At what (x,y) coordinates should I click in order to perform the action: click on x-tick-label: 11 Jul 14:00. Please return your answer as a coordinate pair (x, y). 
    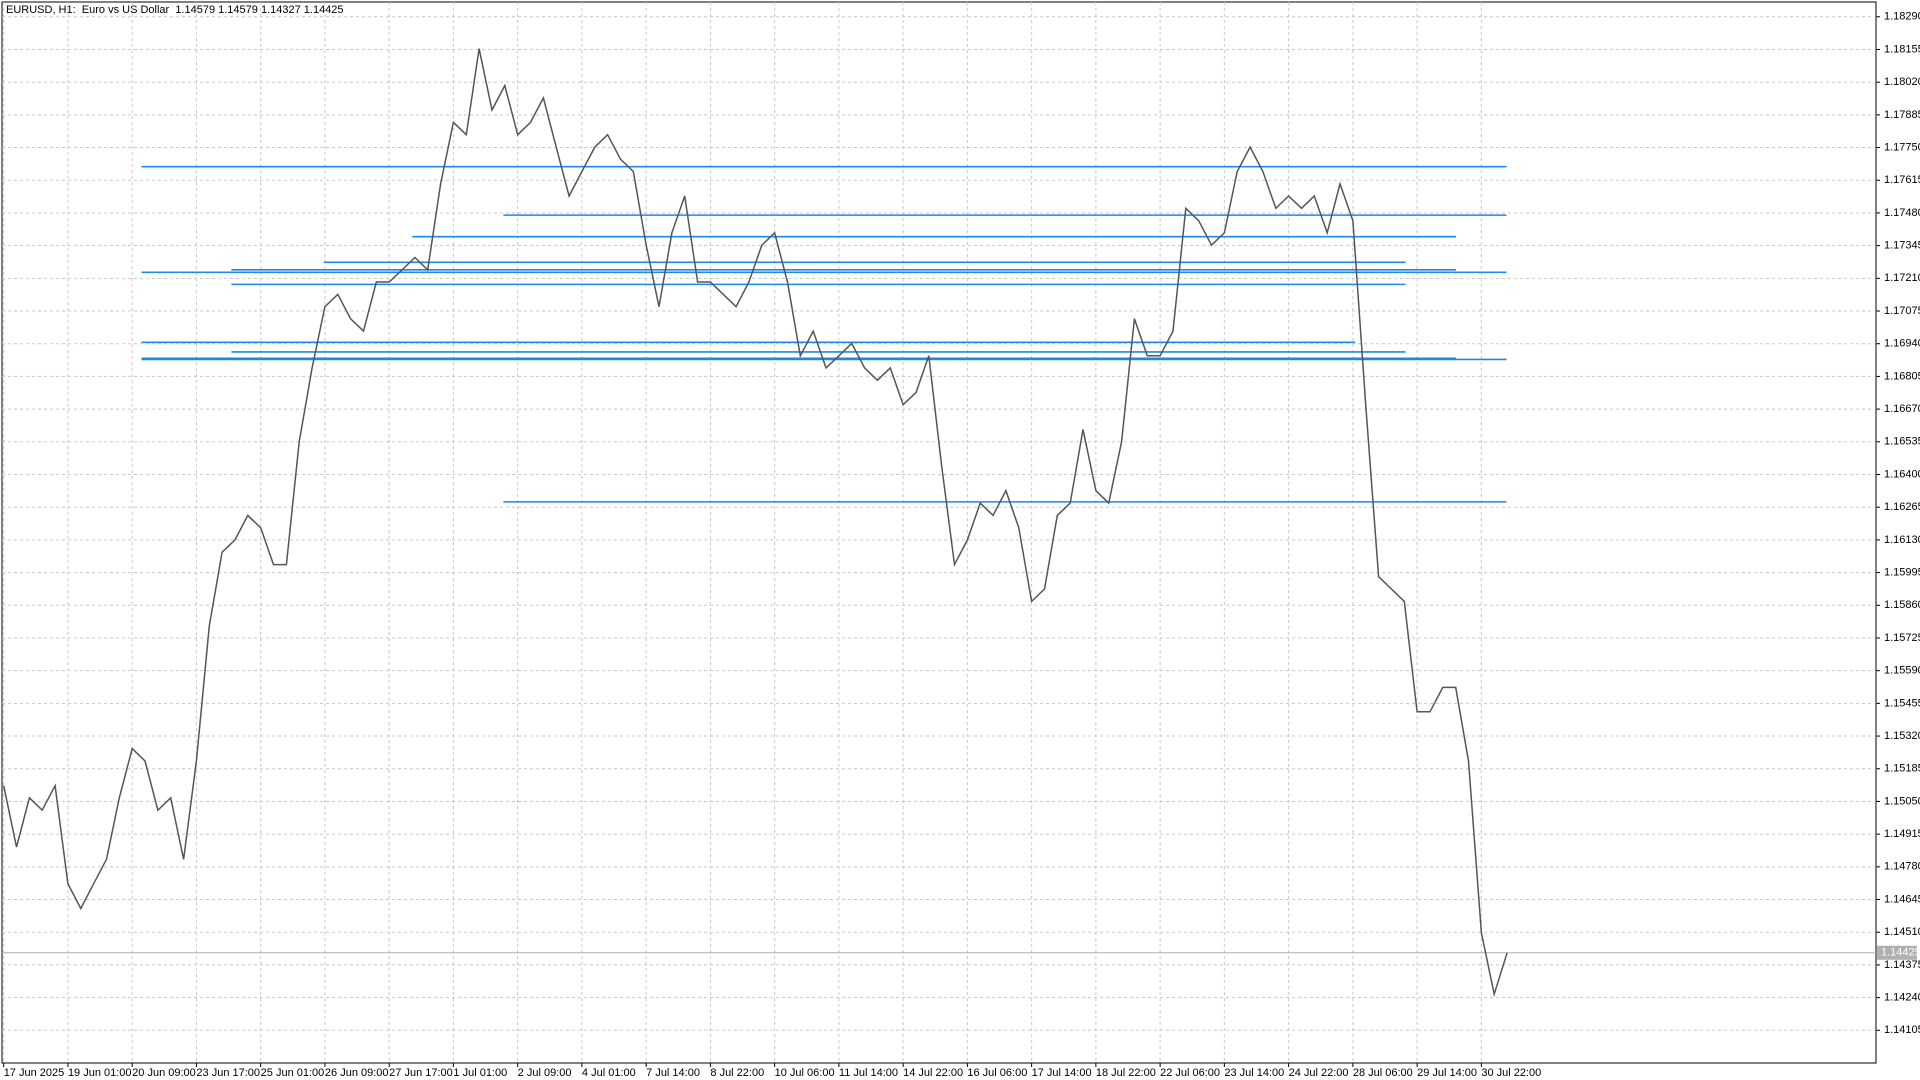
    Looking at the image, I should click on (868, 1073).